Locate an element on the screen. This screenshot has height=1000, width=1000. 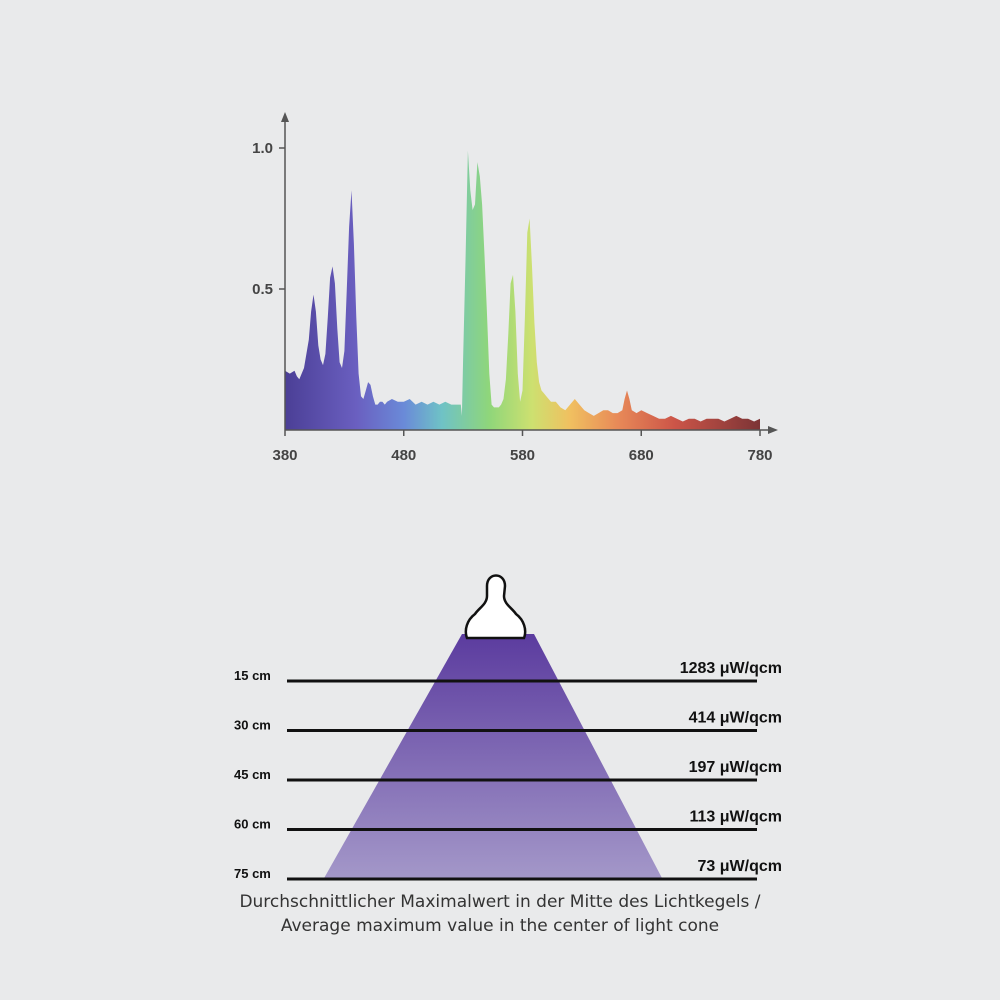
y-tick-label: 0.5 is located at coordinates (262, 289).